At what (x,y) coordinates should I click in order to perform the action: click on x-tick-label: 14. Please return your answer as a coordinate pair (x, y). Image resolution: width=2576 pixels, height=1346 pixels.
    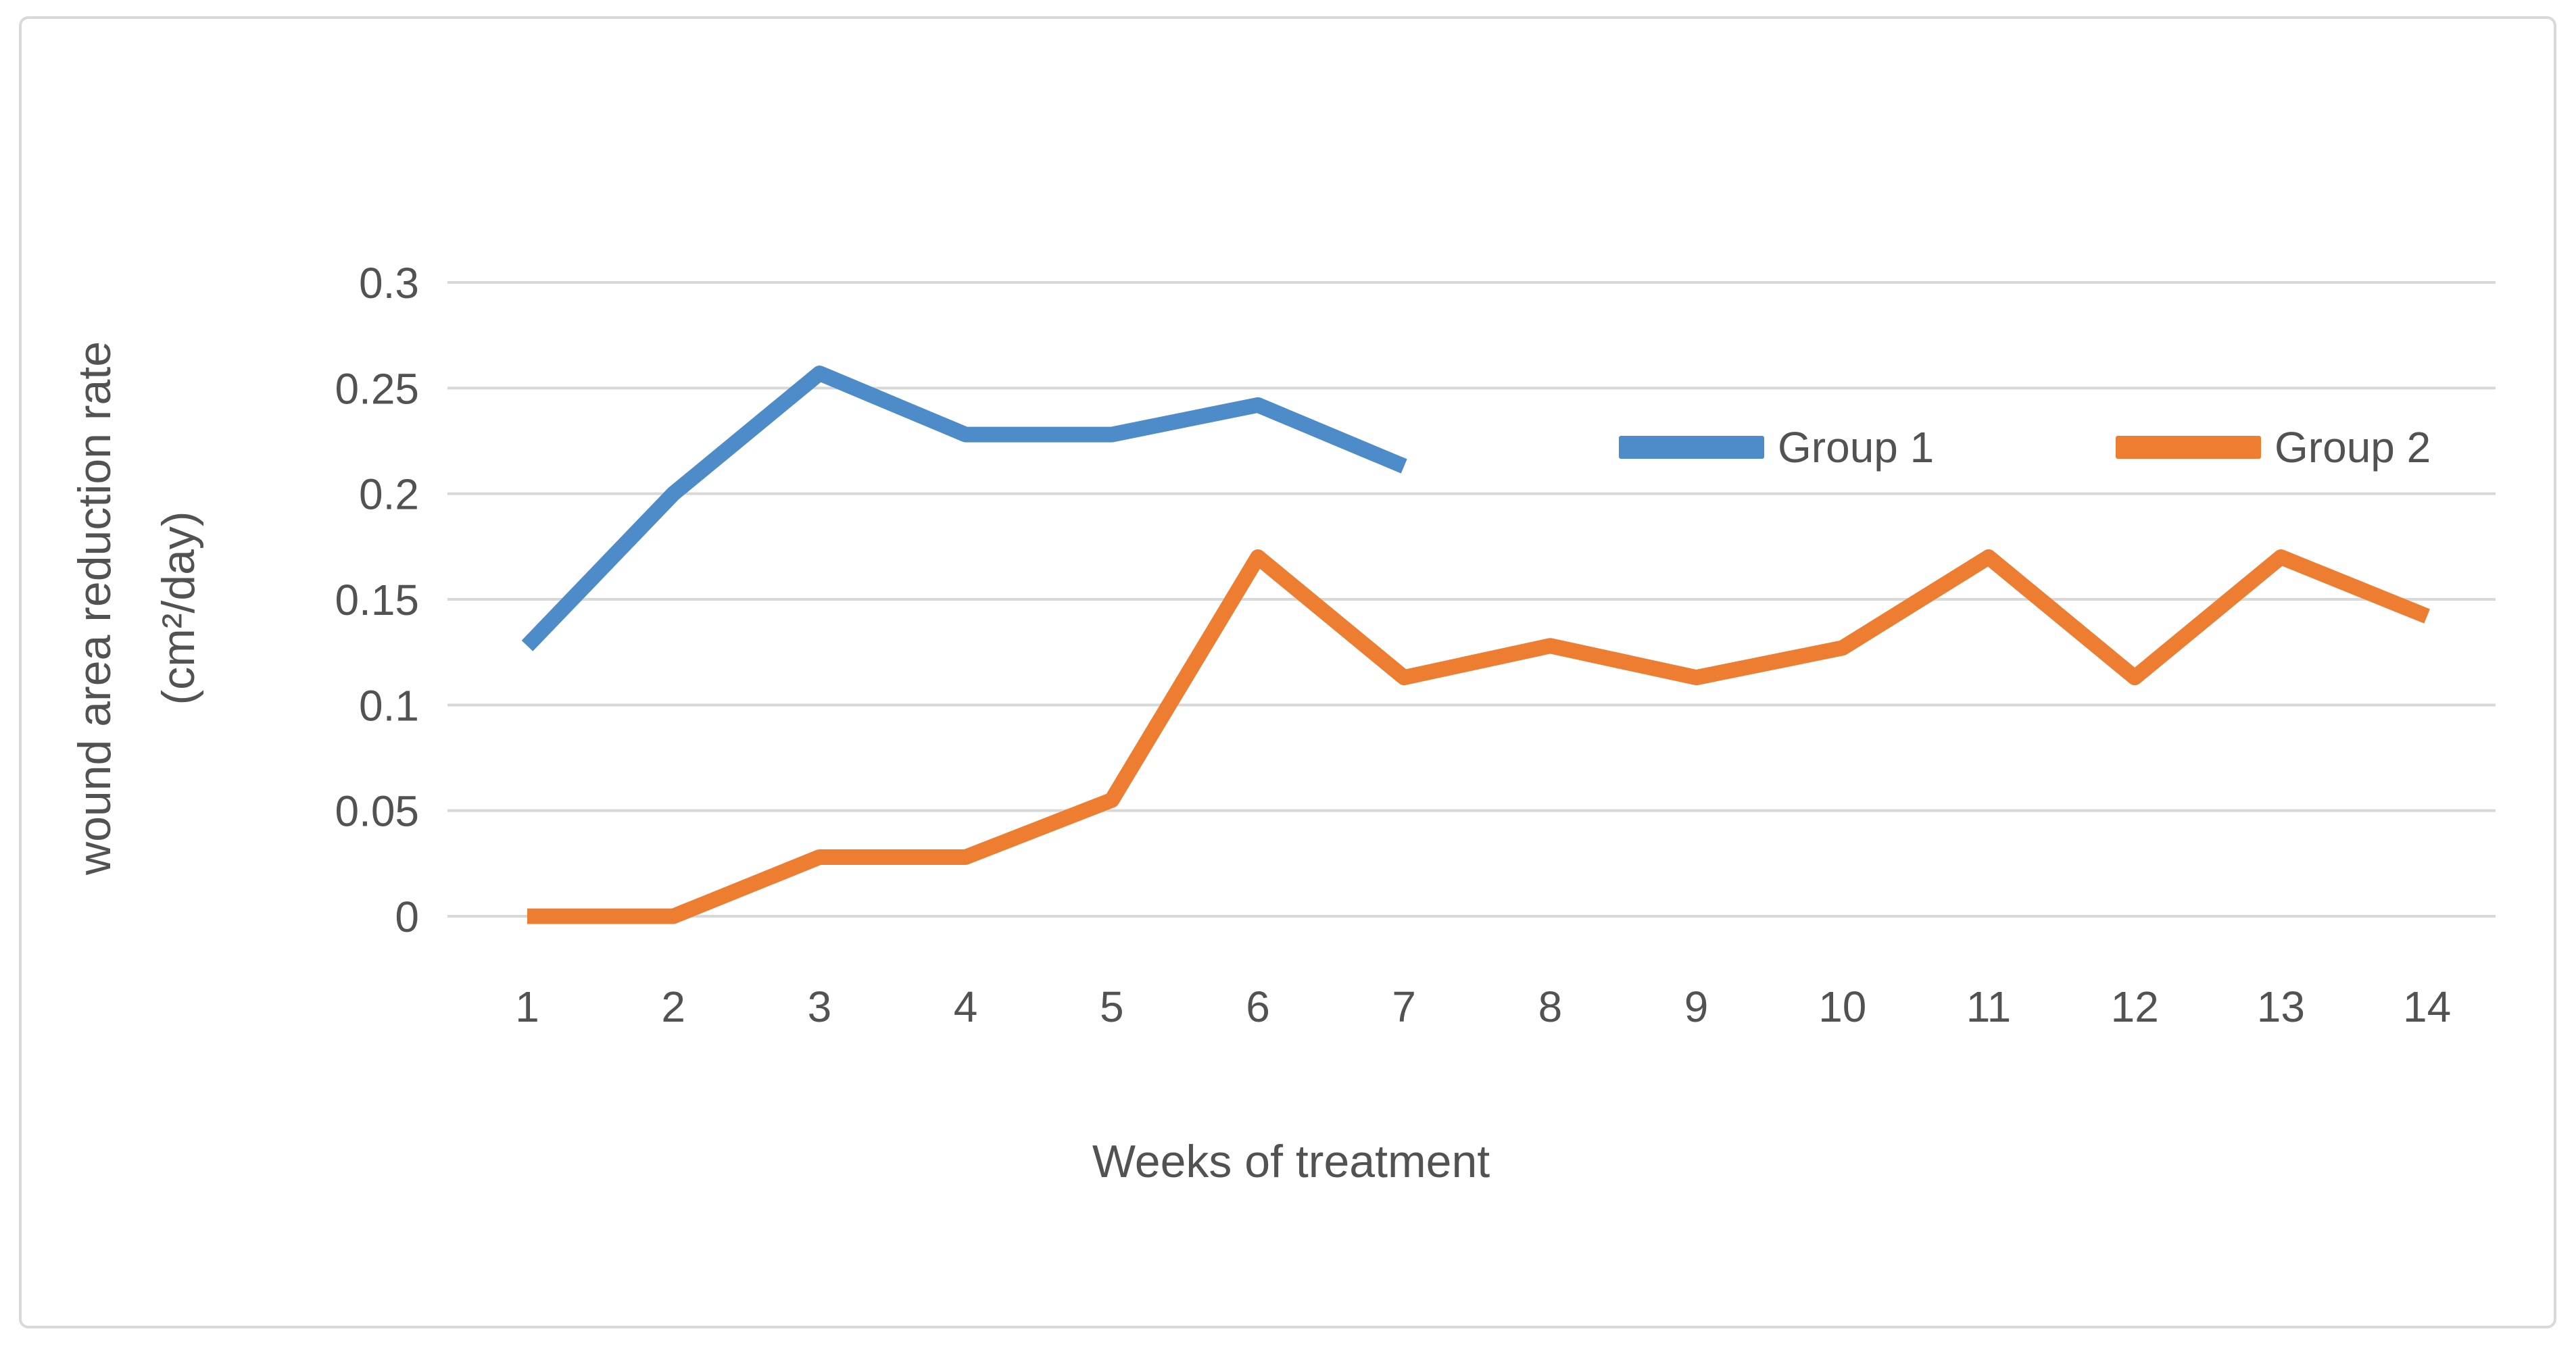
    Looking at the image, I should click on (2427, 1006).